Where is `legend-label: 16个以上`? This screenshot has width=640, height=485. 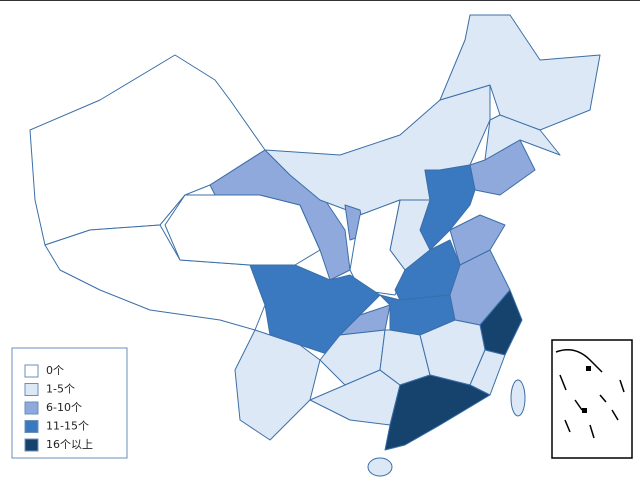
legend-label: 16个以上 is located at coordinates (69, 444).